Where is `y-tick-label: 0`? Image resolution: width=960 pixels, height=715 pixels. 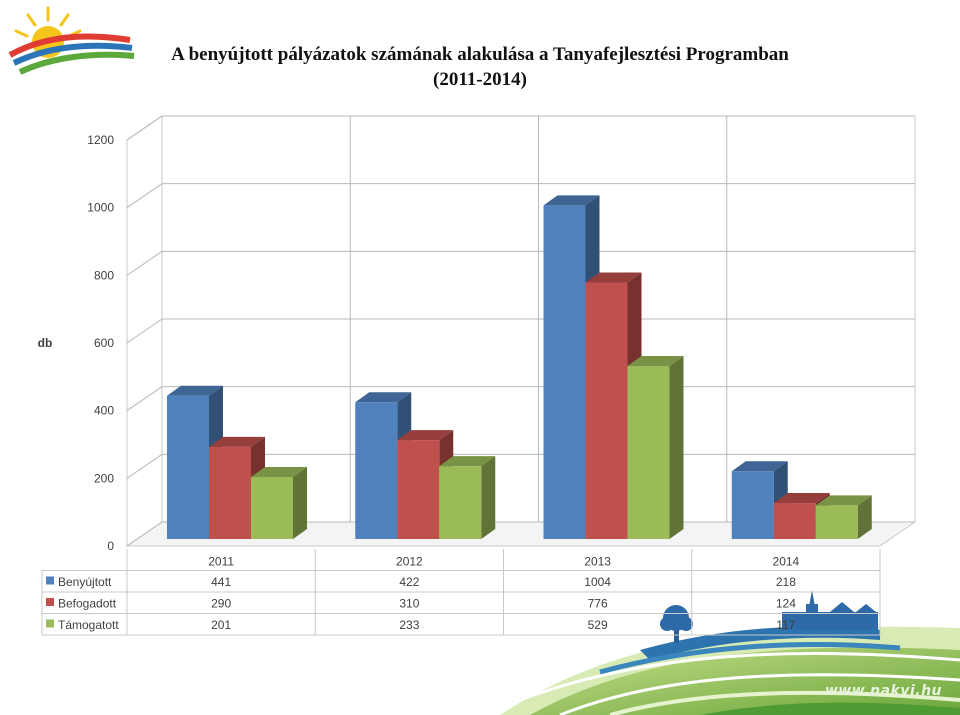
y-tick-label: 0 is located at coordinates (110, 546).